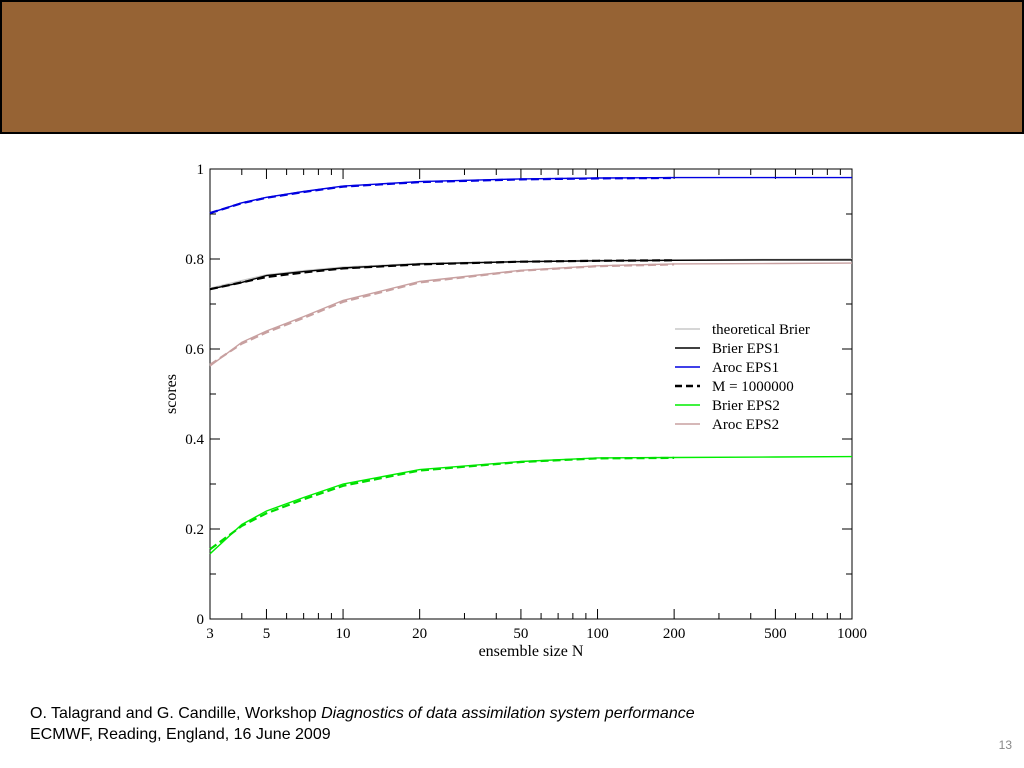 This screenshot has height=768, width=1024. I want to click on y-tick-label: 0, so click(201, 620).